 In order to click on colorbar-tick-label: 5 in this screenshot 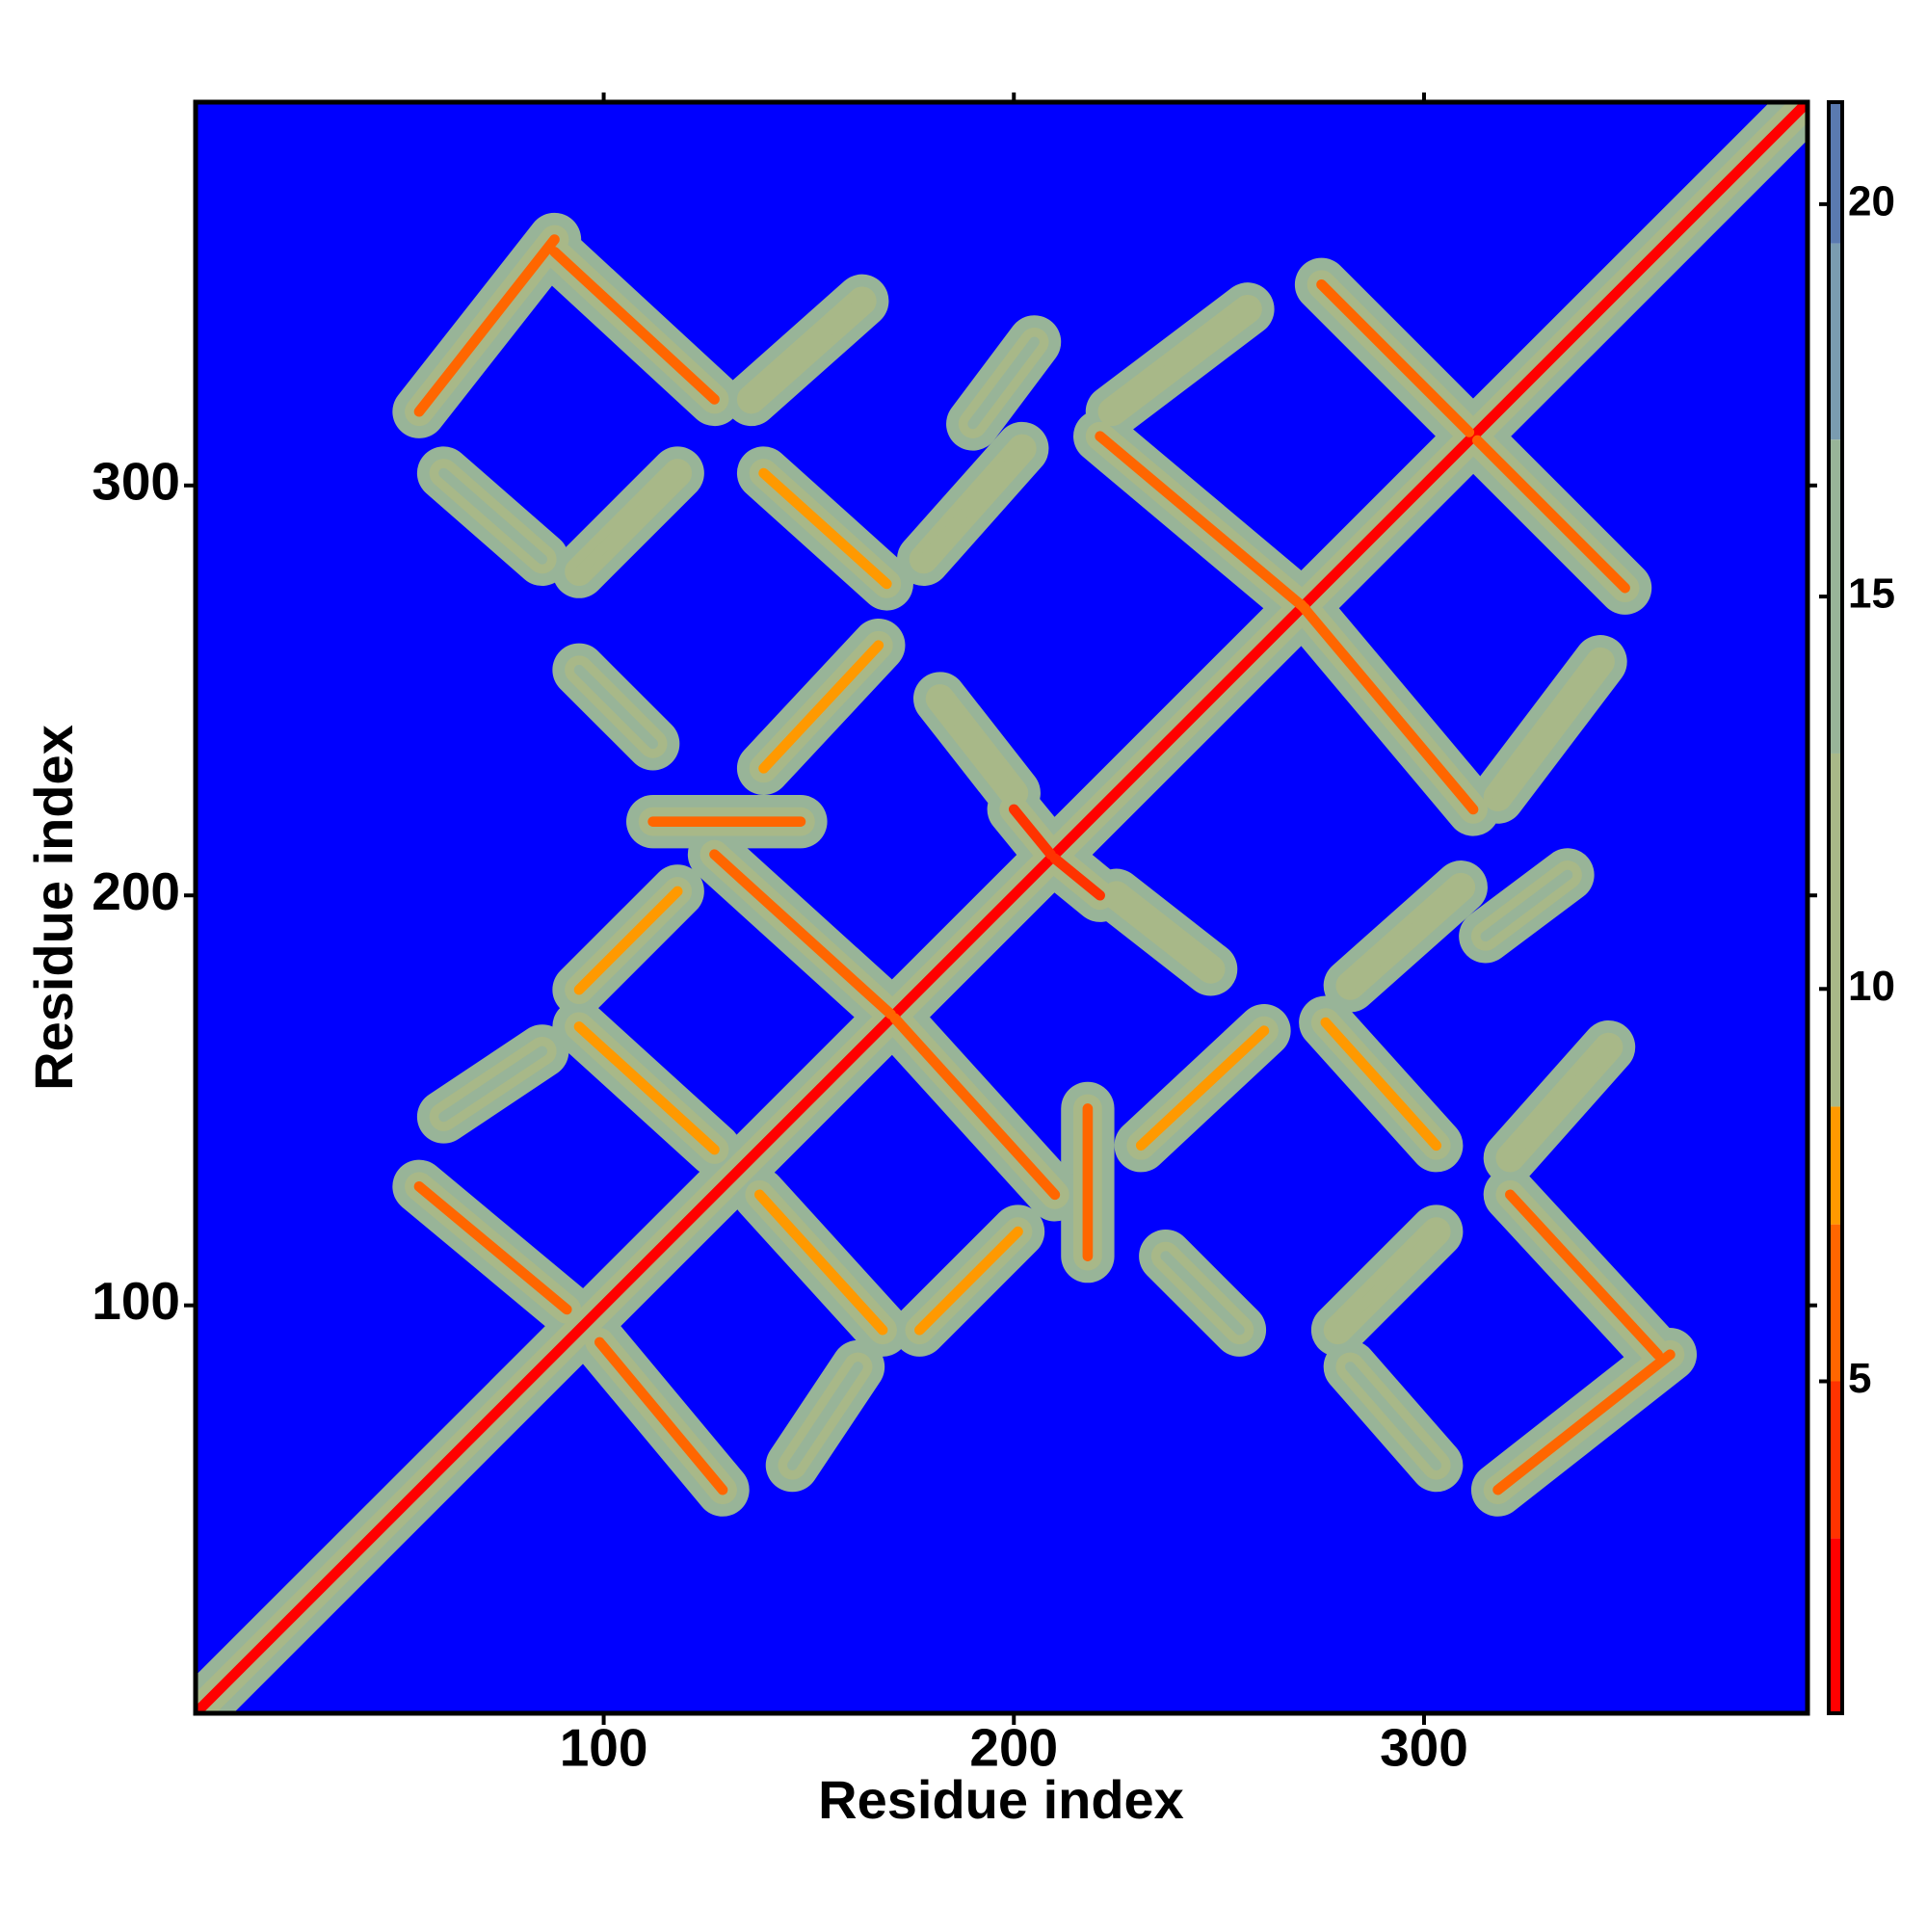, I will do `click(1859, 1378)`.